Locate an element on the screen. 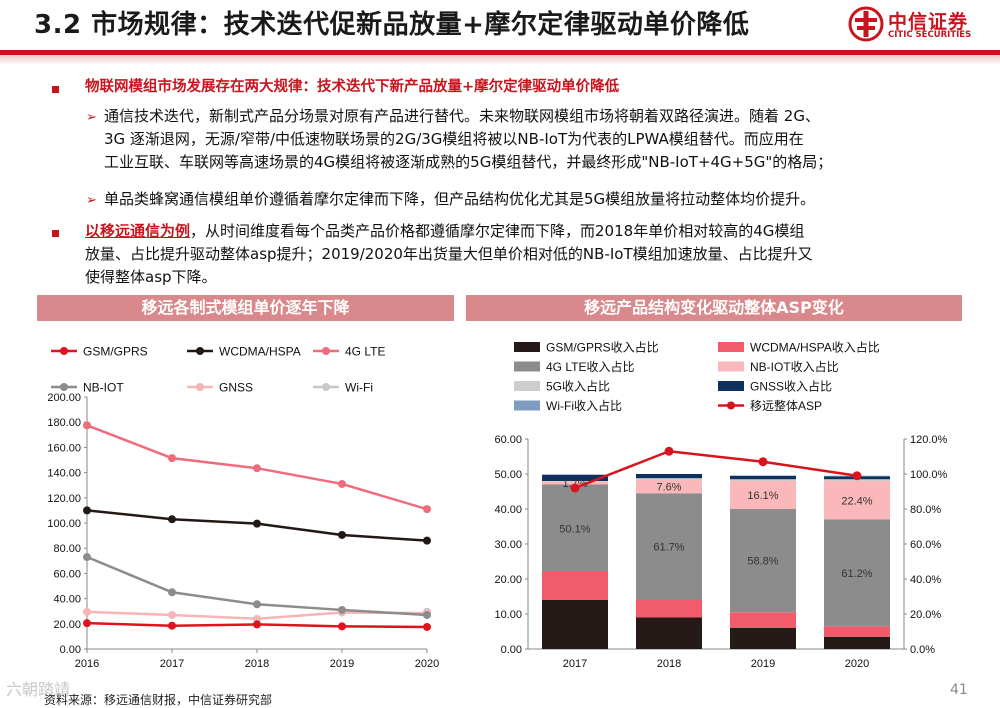 This screenshot has height=708, width=1000. asp-line is located at coordinates (716, 469).